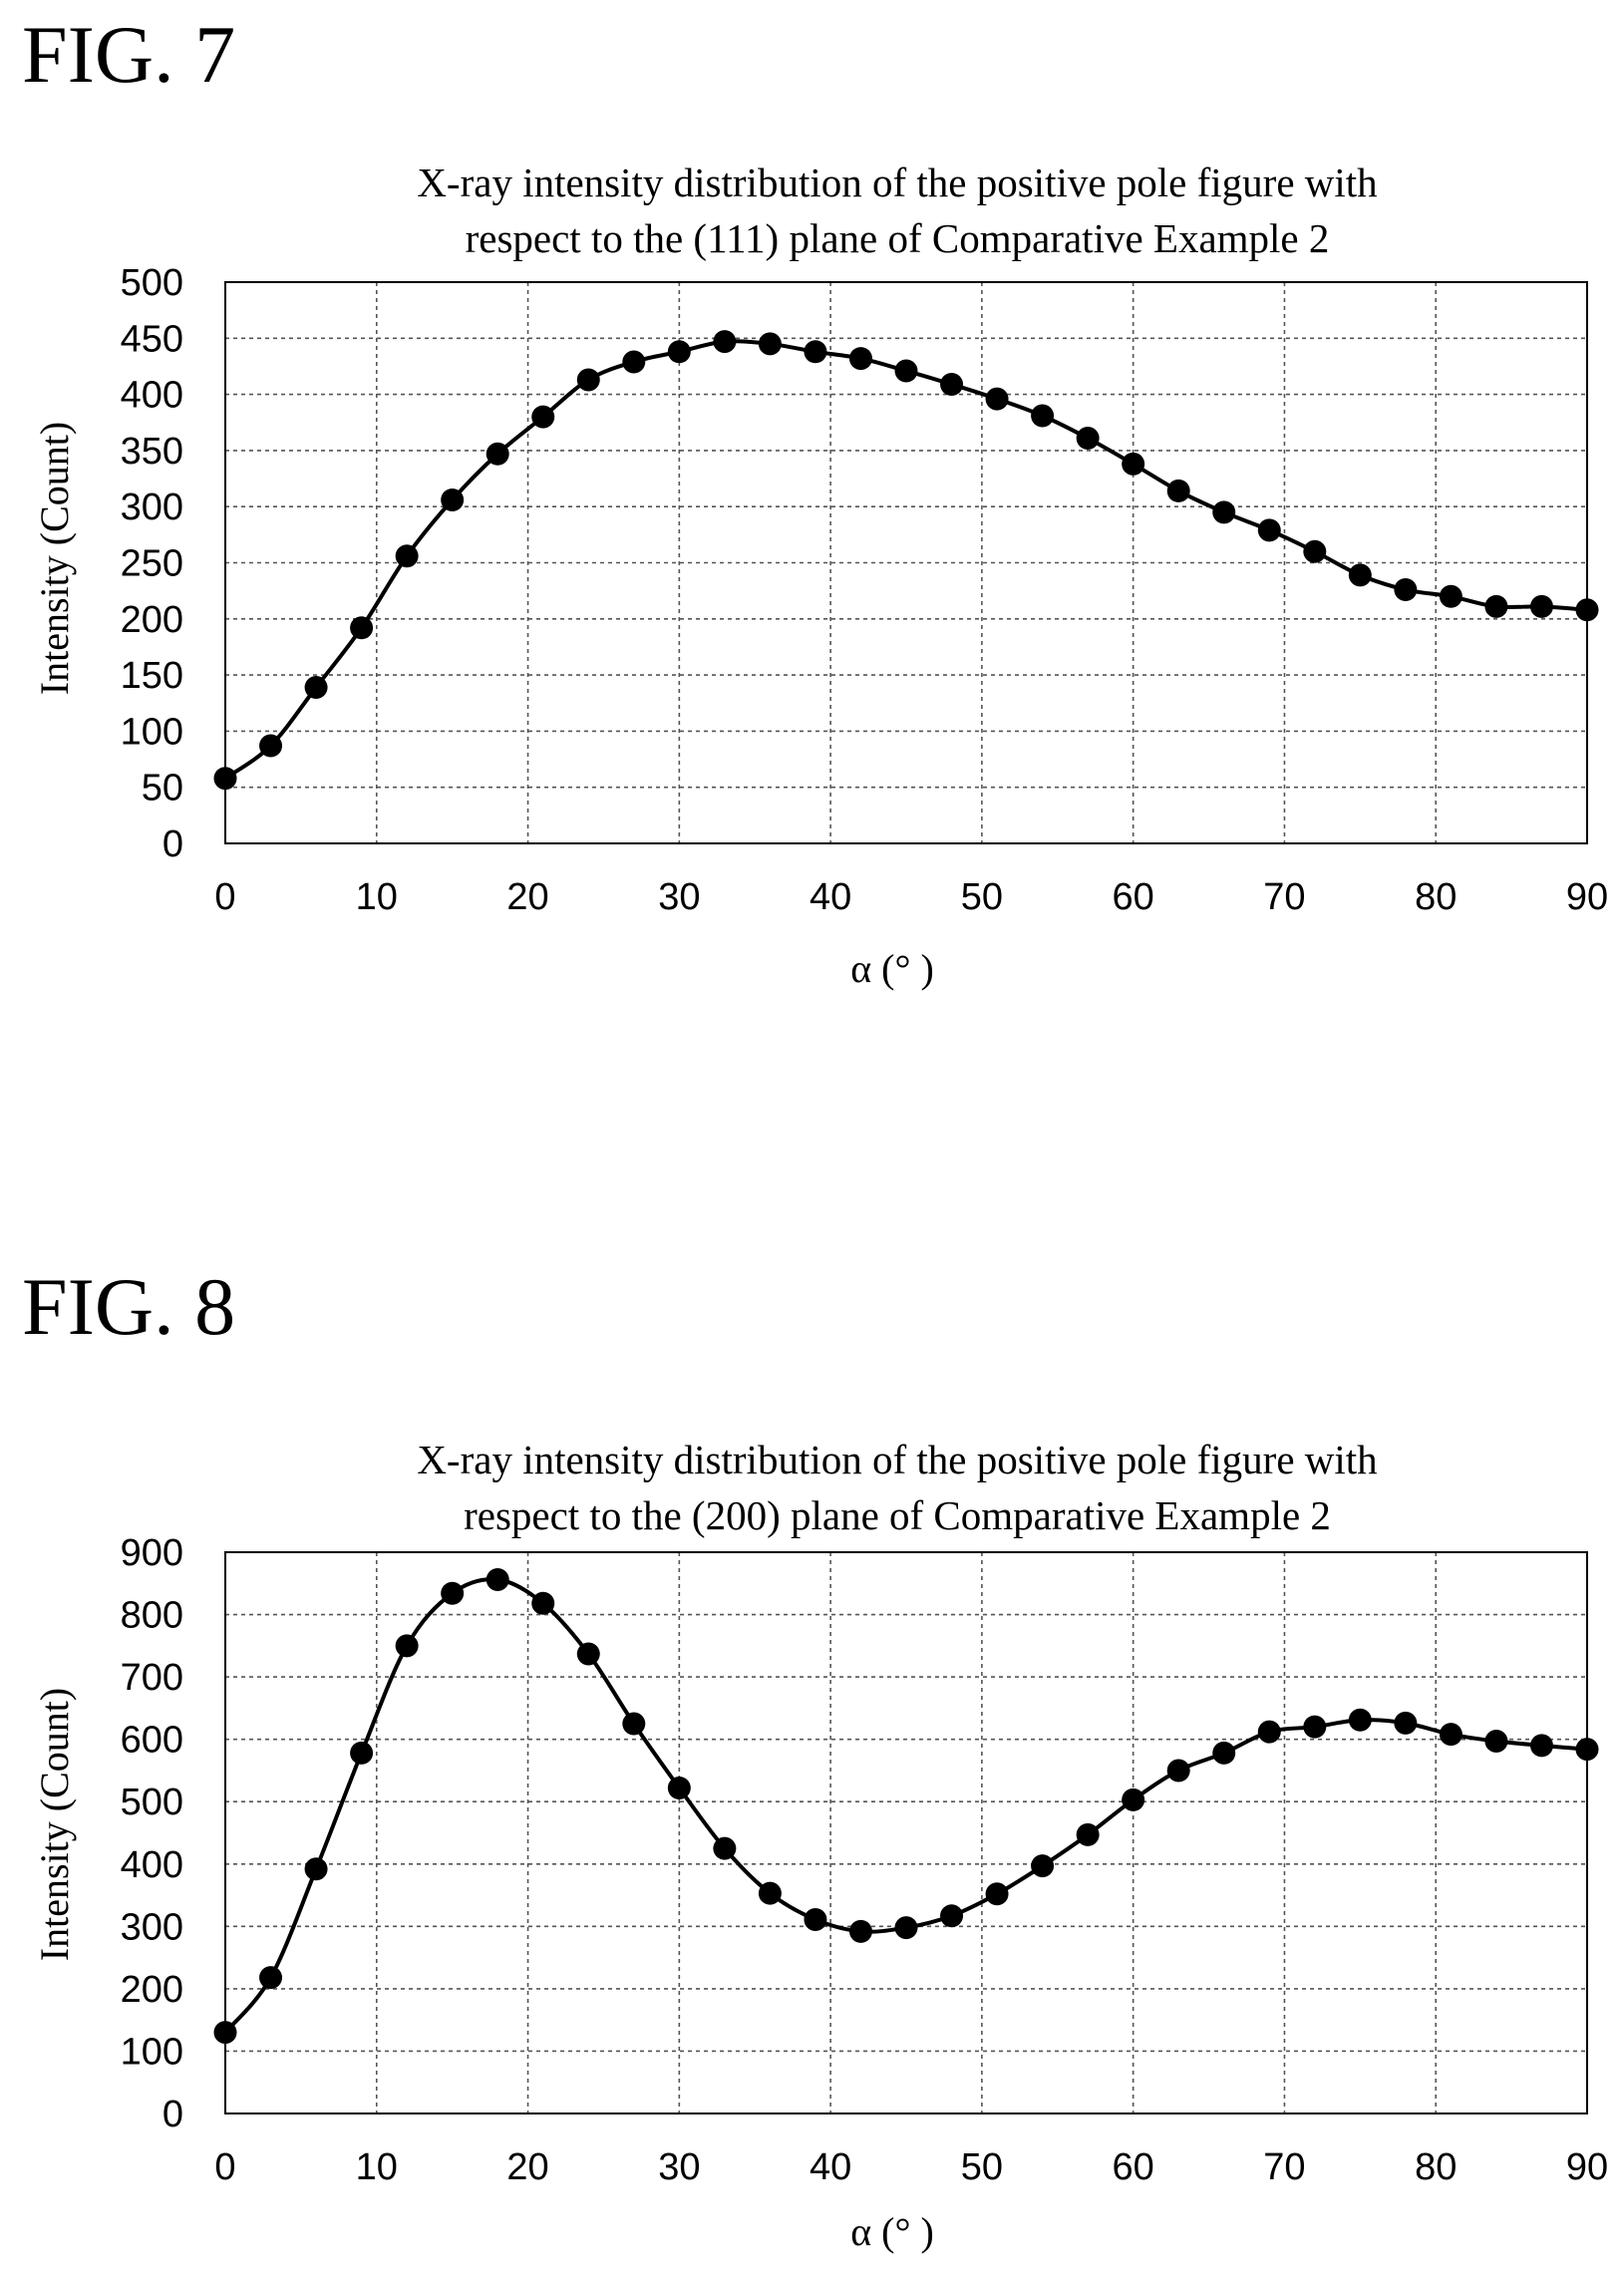 The image size is (1624, 2273). I want to click on figure-label-7: FIG. 7, so click(128, 55).